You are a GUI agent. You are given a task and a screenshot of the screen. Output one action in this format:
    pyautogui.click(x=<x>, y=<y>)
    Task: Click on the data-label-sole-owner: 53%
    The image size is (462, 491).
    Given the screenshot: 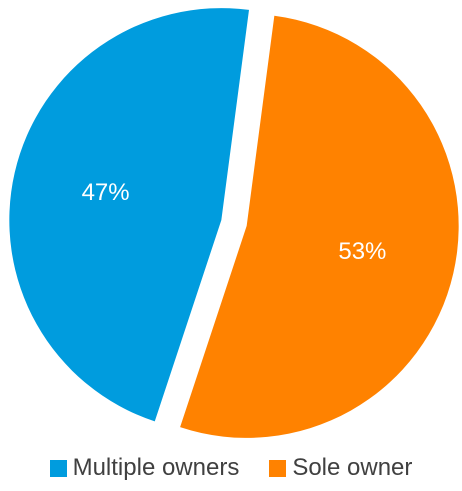 What is the action you would take?
    pyautogui.click(x=362, y=251)
    